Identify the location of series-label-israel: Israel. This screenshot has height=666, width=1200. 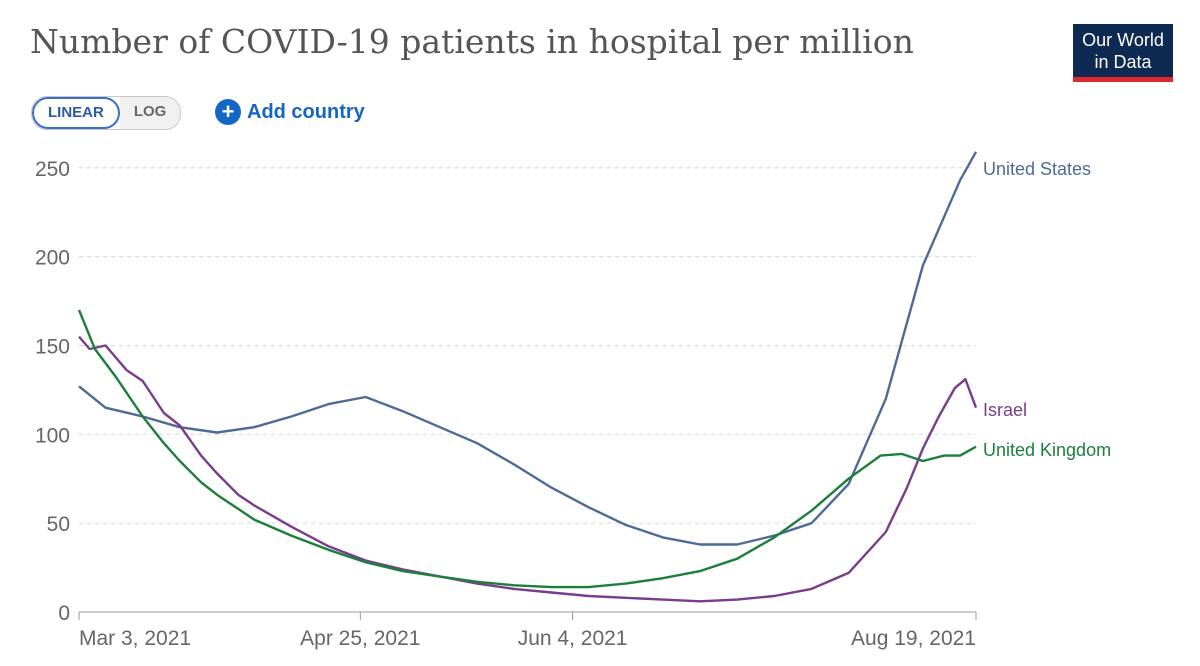
(1005, 410).